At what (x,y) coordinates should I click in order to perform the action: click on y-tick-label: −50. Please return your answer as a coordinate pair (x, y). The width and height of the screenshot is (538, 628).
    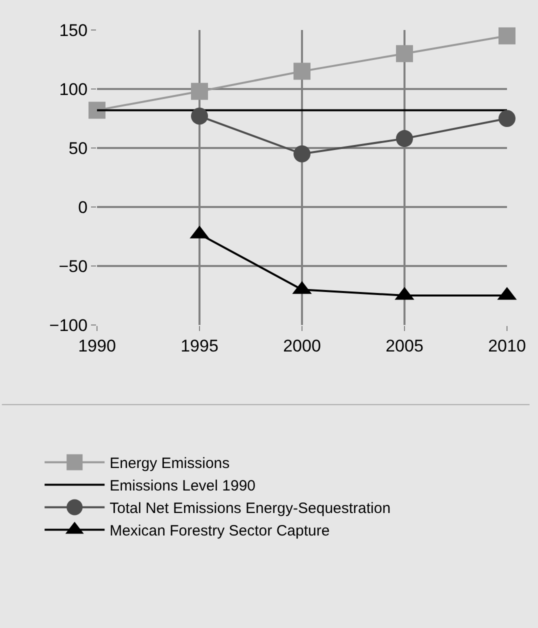
    Looking at the image, I should click on (73, 266).